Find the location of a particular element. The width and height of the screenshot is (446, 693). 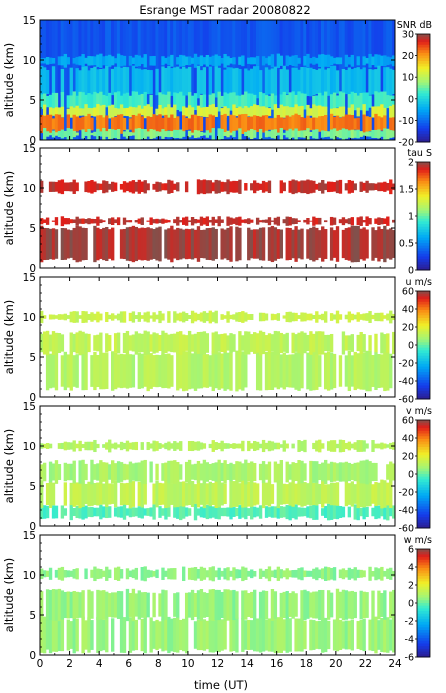

x-axis-title: time (UT) is located at coordinates (221, 685).